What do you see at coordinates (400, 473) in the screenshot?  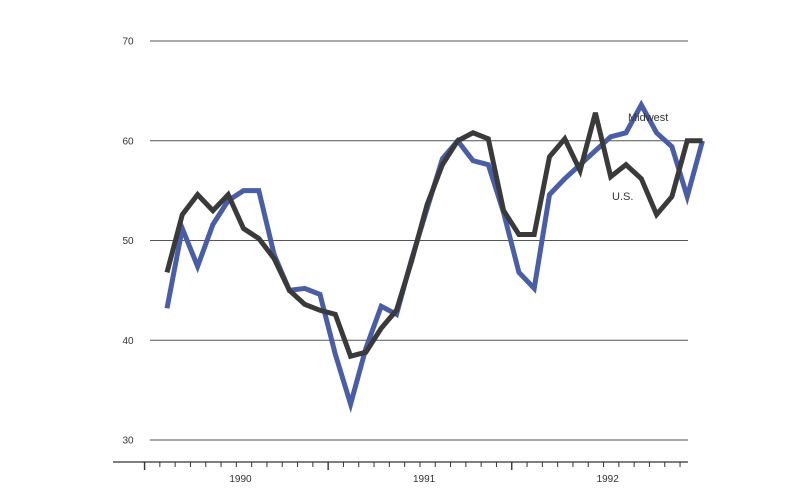 I see `x-axis: 1990 1991 1992` at bounding box center [400, 473].